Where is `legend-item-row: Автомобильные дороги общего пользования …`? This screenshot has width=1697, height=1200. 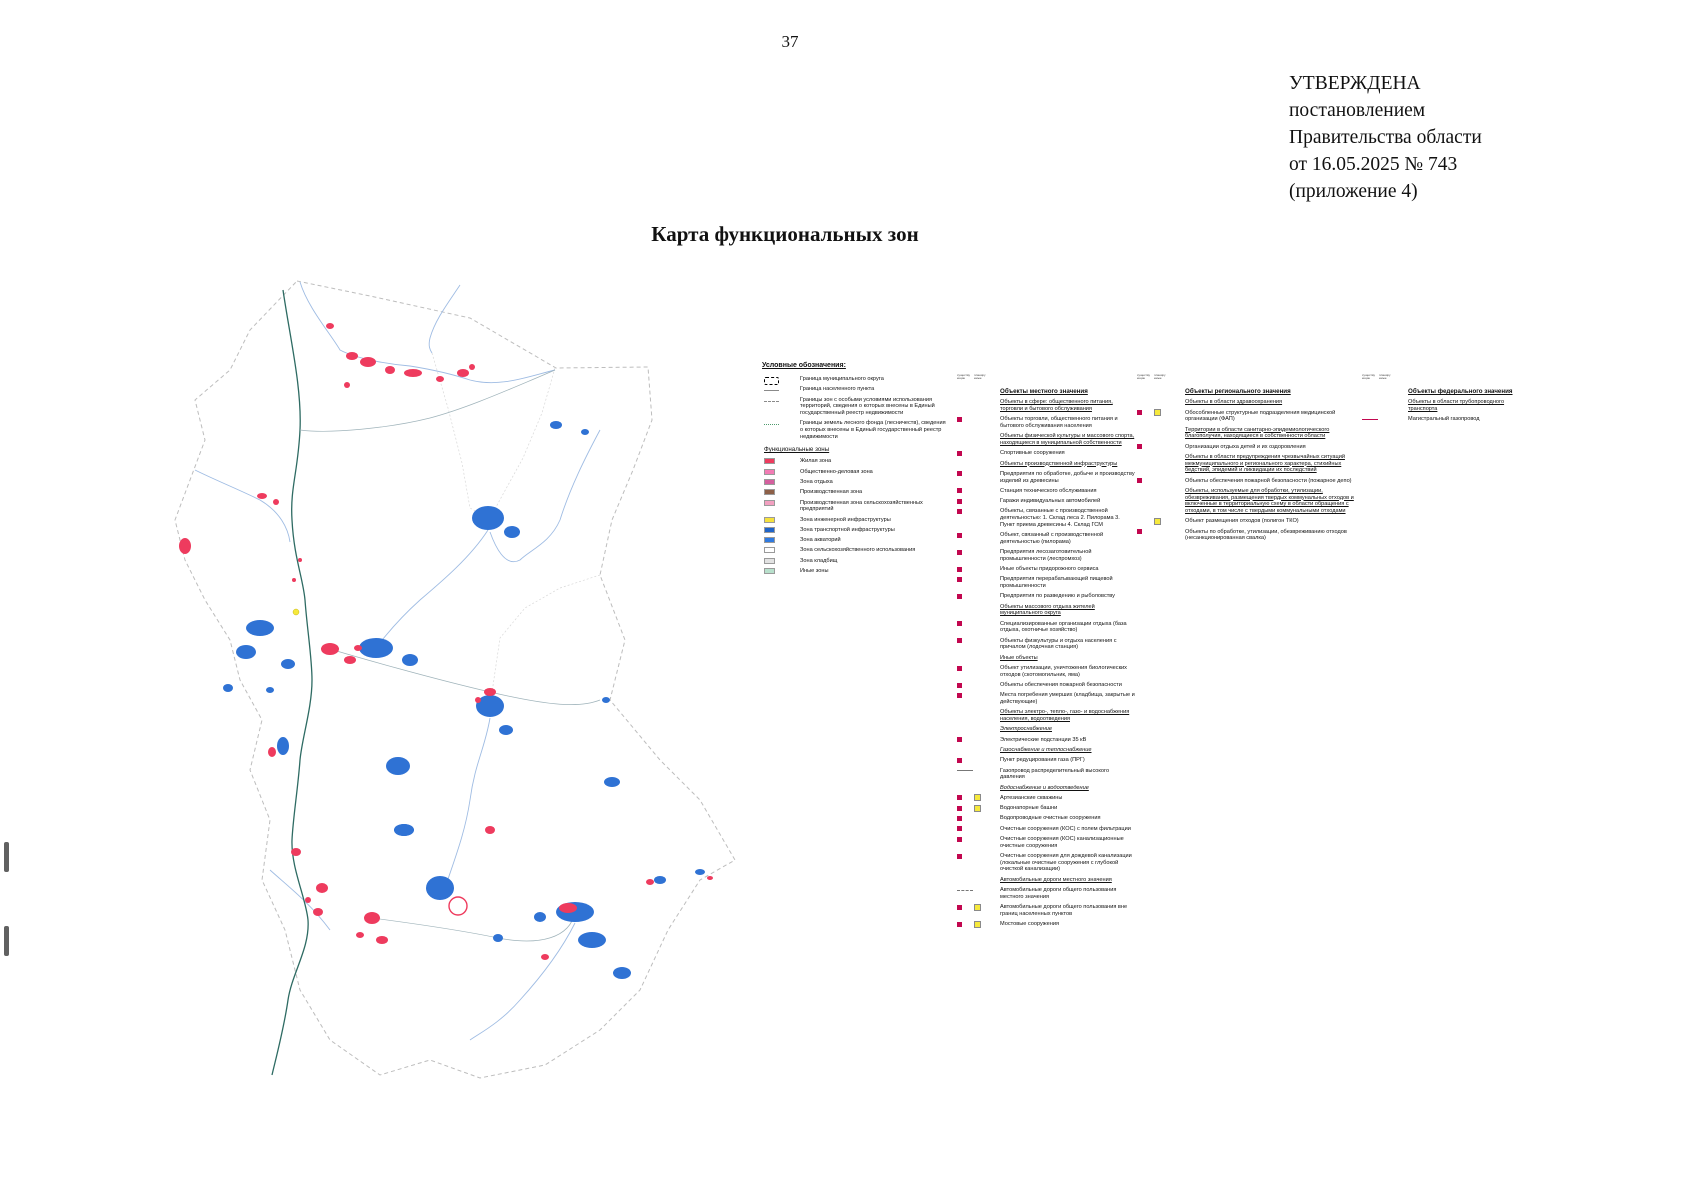
legend-item-row: Автомобильные дороги общего пользования … is located at coordinates (1045, 910).